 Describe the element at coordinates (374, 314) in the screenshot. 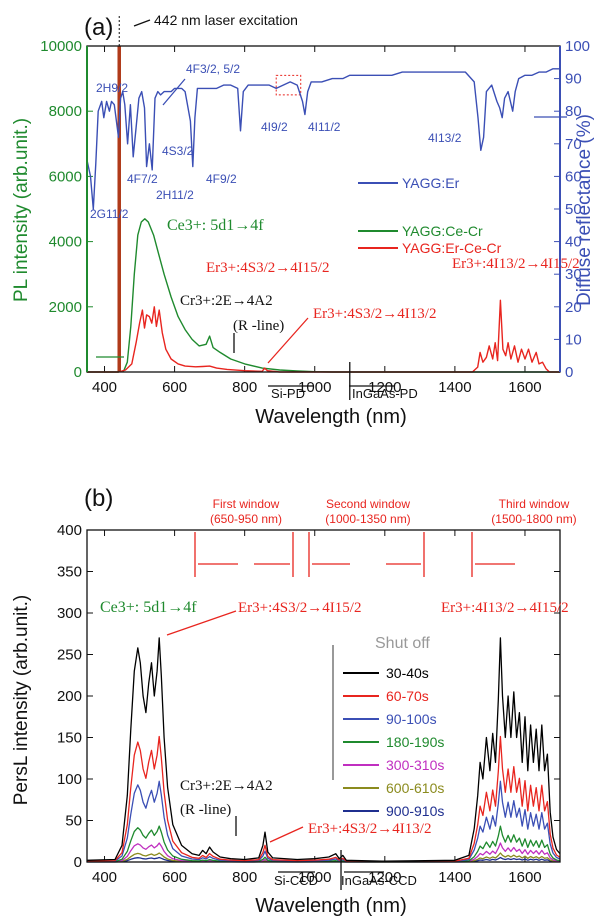

I see `er-green13-label-a: Er3+:4S3/2→4I13/2` at that location.